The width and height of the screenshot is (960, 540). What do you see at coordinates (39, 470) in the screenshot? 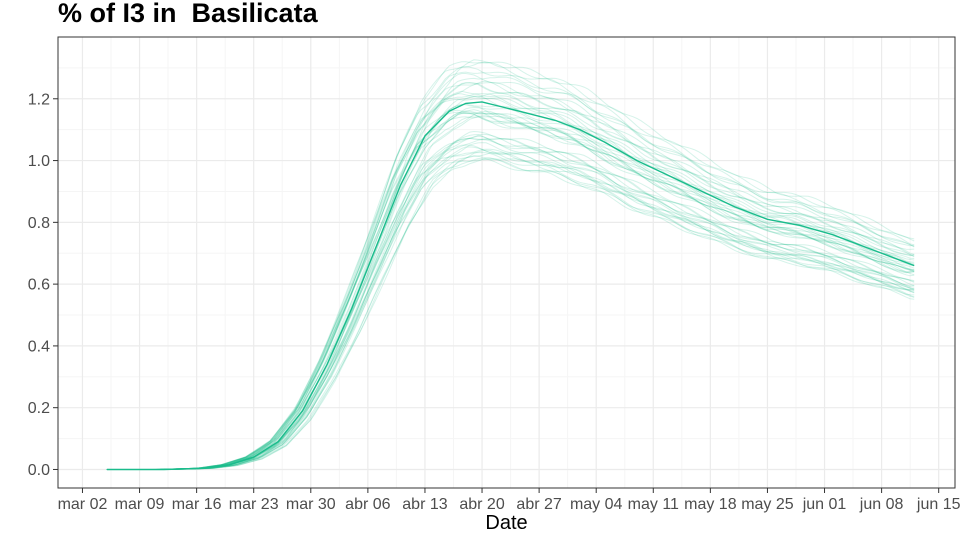
I see `y-tick-label: 0.0` at bounding box center [39, 470].